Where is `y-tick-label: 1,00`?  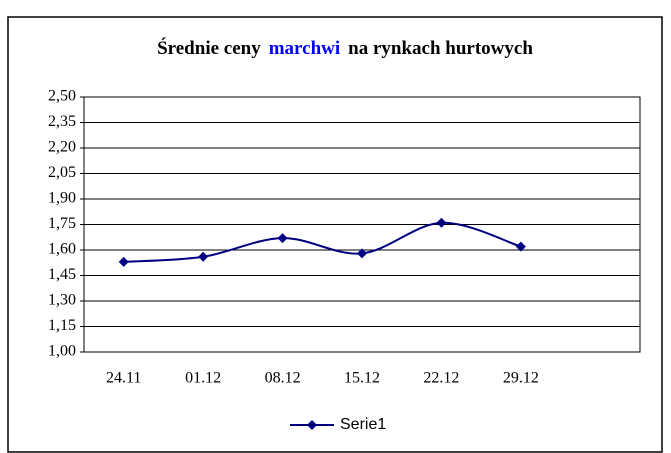 y-tick-label: 1,00 is located at coordinates (62, 351).